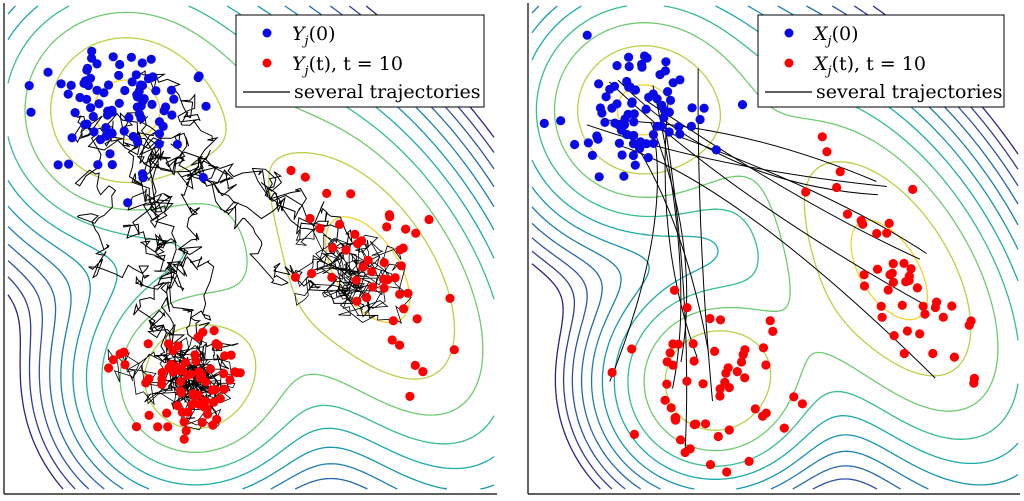 The width and height of the screenshot is (1024, 501). I want to click on left-legend: Yj(0) Yj(t), t = 10 several trajectories, so click(360, 61).